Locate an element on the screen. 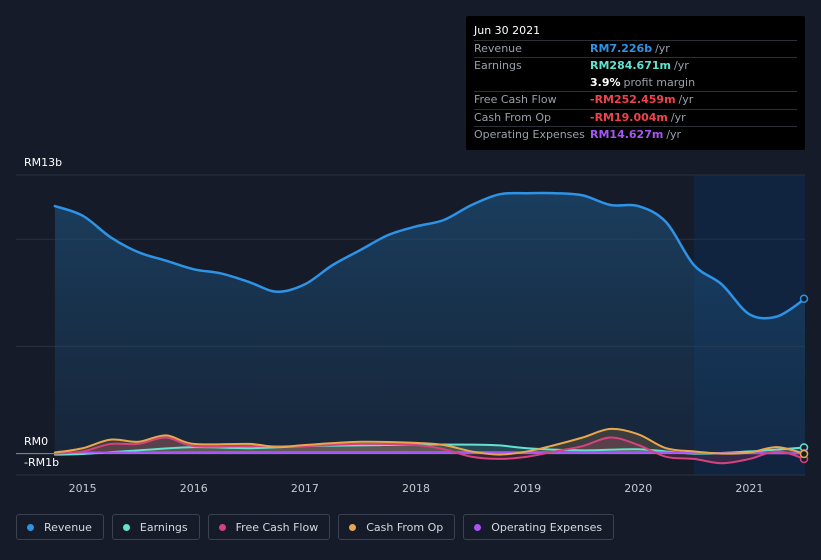 This screenshot has height=560, width=821. legend-item-revenue: Revenue is located at coordinates (60, 527).